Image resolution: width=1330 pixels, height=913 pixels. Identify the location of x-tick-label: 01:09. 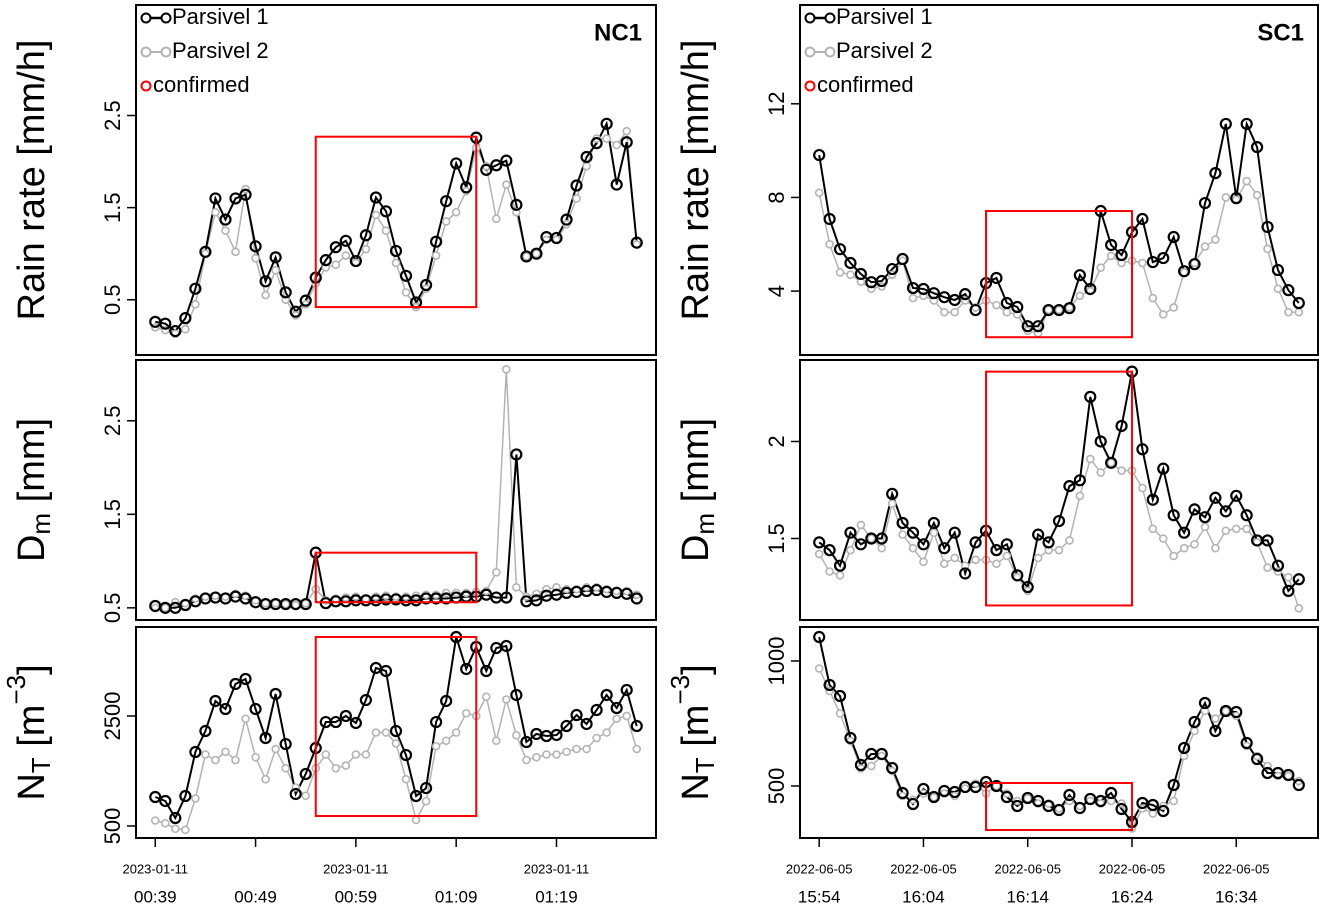
(456, 896).